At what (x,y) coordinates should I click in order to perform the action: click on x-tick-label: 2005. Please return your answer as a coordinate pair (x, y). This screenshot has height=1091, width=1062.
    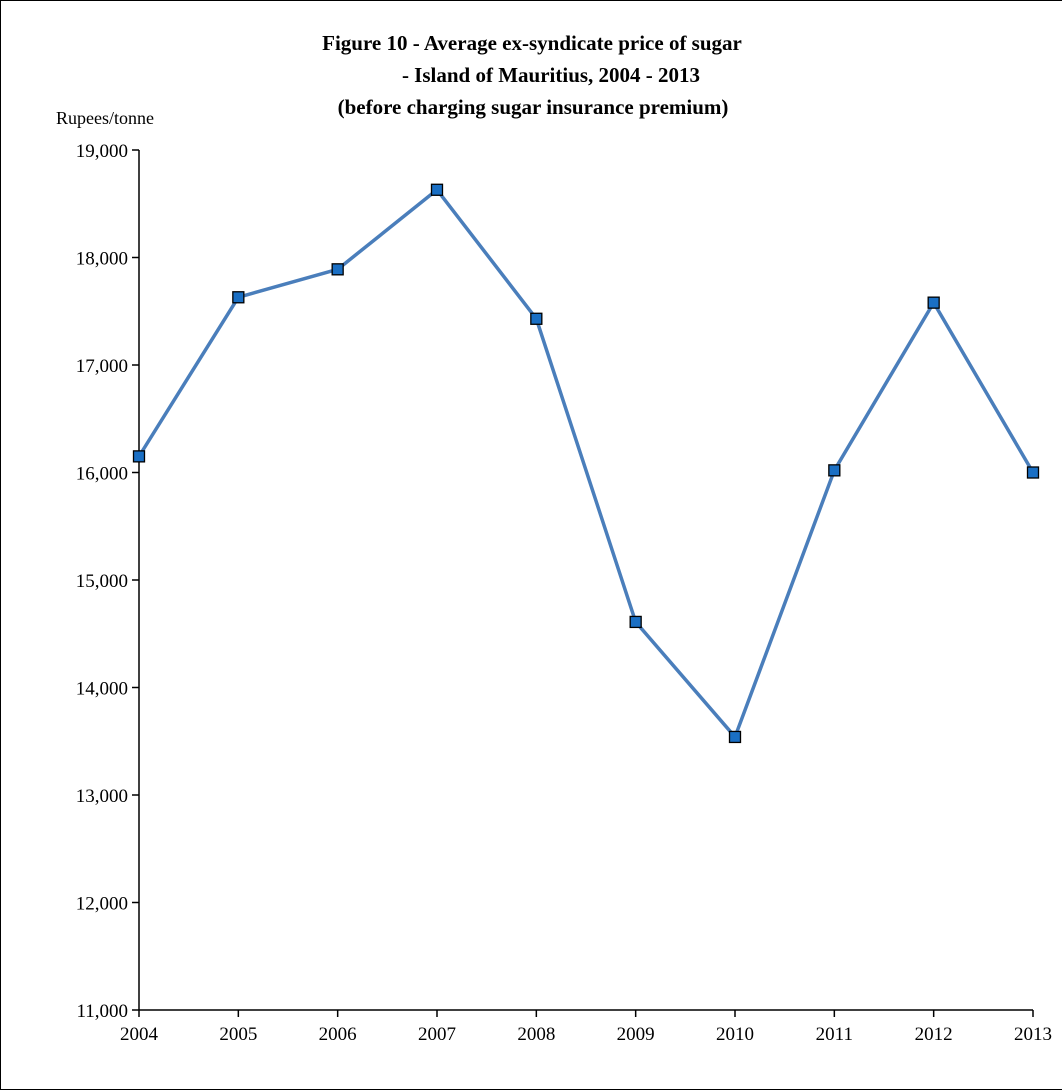
    Looking at the image, I should click on (238, 1034).